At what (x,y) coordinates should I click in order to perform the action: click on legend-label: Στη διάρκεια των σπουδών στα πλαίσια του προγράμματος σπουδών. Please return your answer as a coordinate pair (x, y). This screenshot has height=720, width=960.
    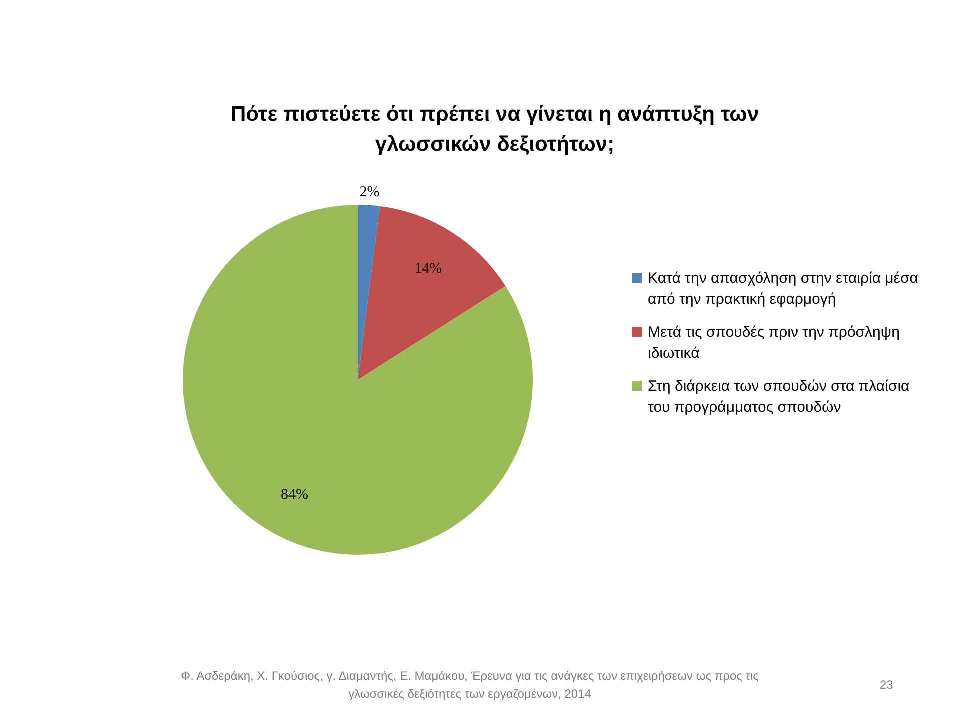
    Looking at the image, I should click on (779, 397).